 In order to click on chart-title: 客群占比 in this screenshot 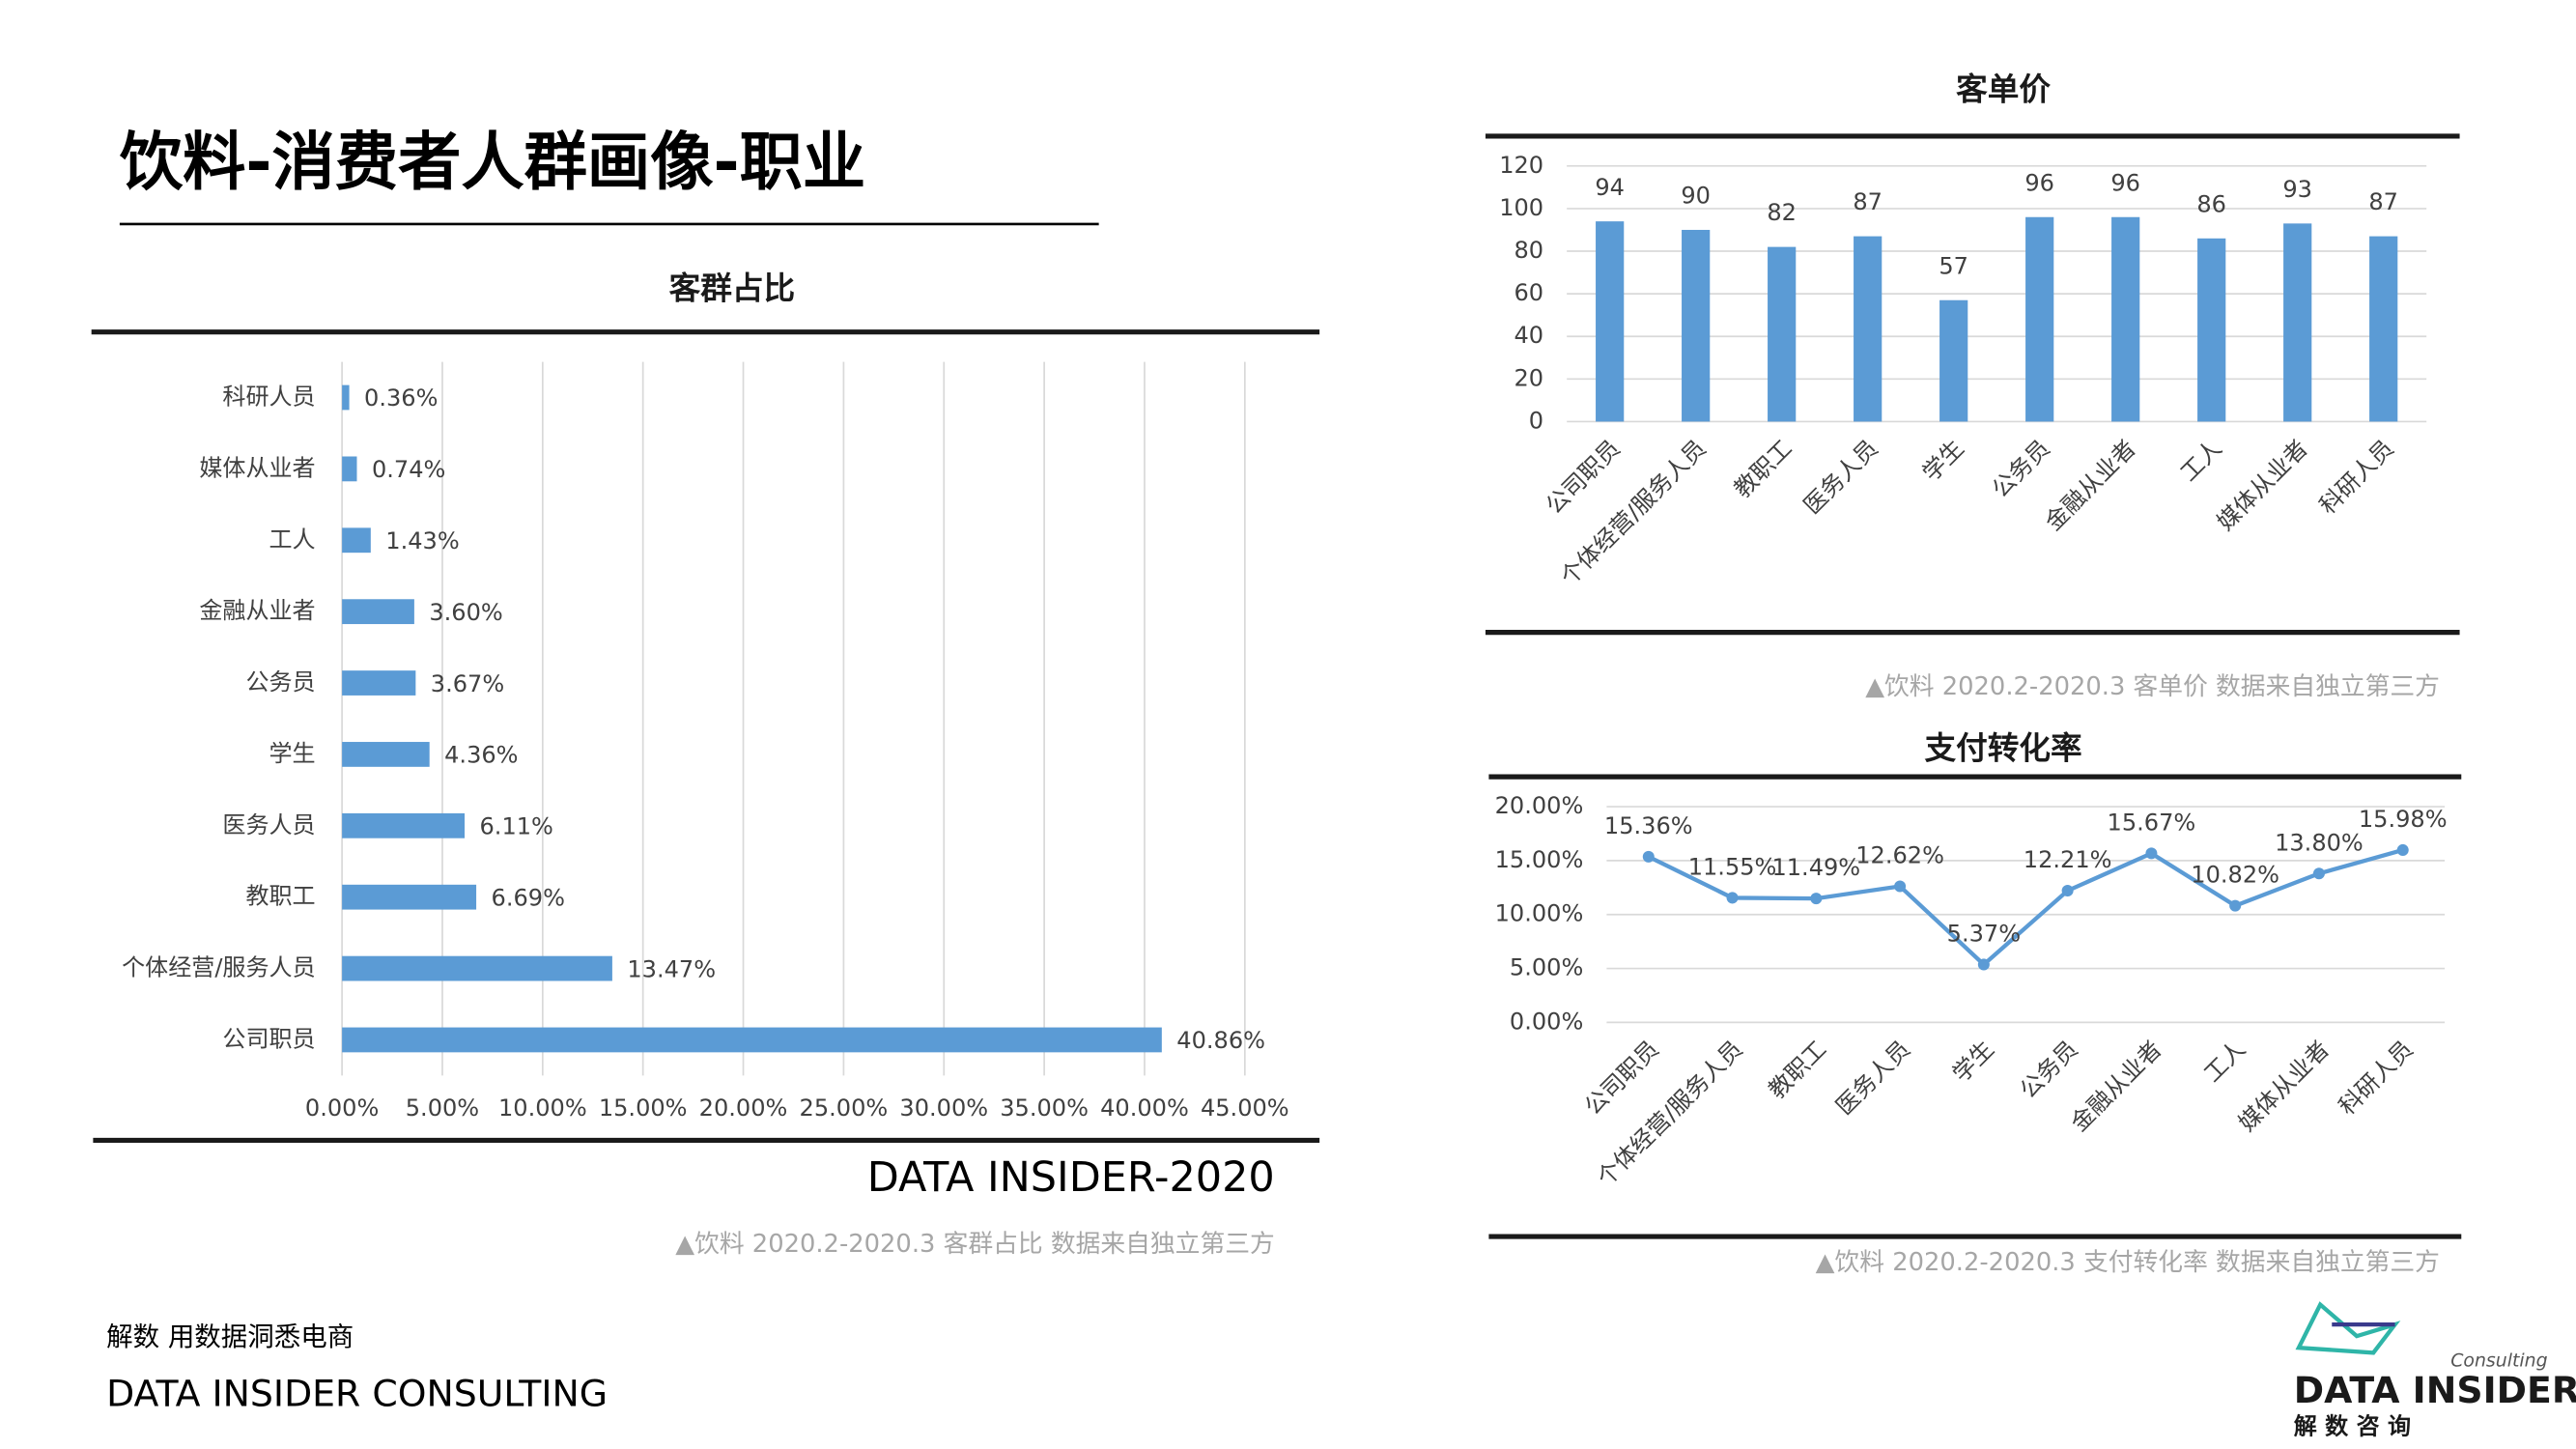, I will do `click(732, 288)`.